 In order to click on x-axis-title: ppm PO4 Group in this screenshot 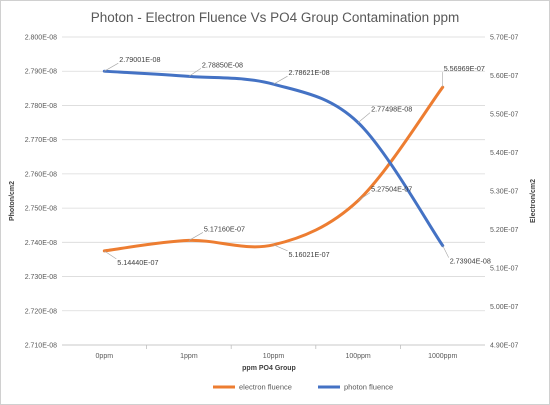, I will do `click(269, 368)`.